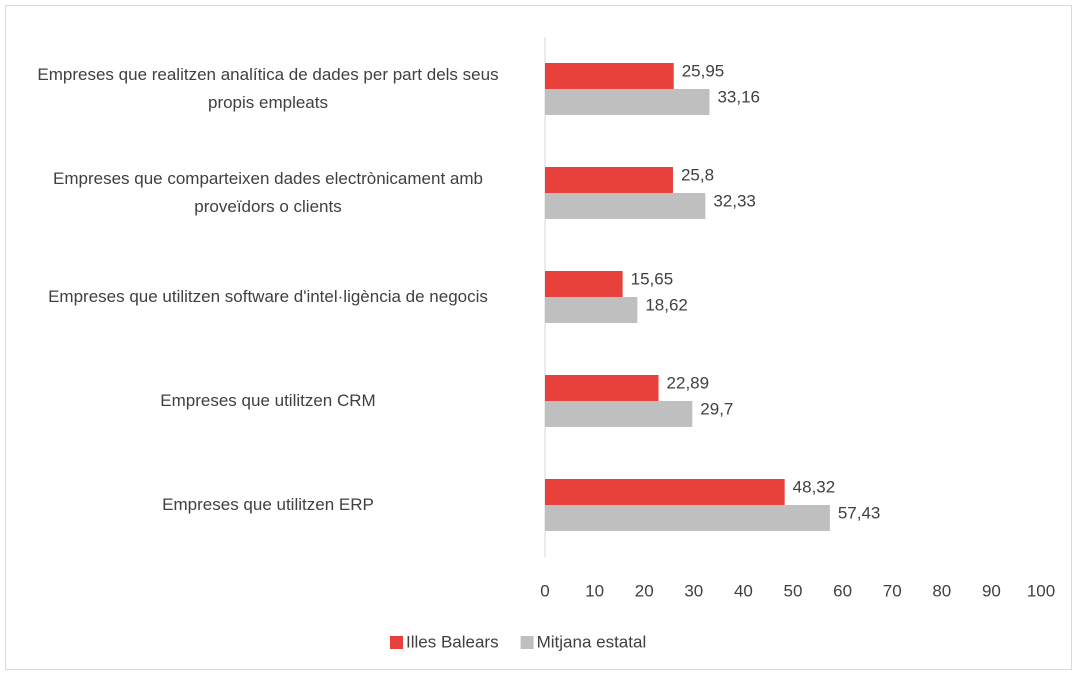 The height and width of the screenshot is (675, 1077). Describe the element at coordinates (693, 590) in the screenshot. I see `x-tick-label: 30` at that location.